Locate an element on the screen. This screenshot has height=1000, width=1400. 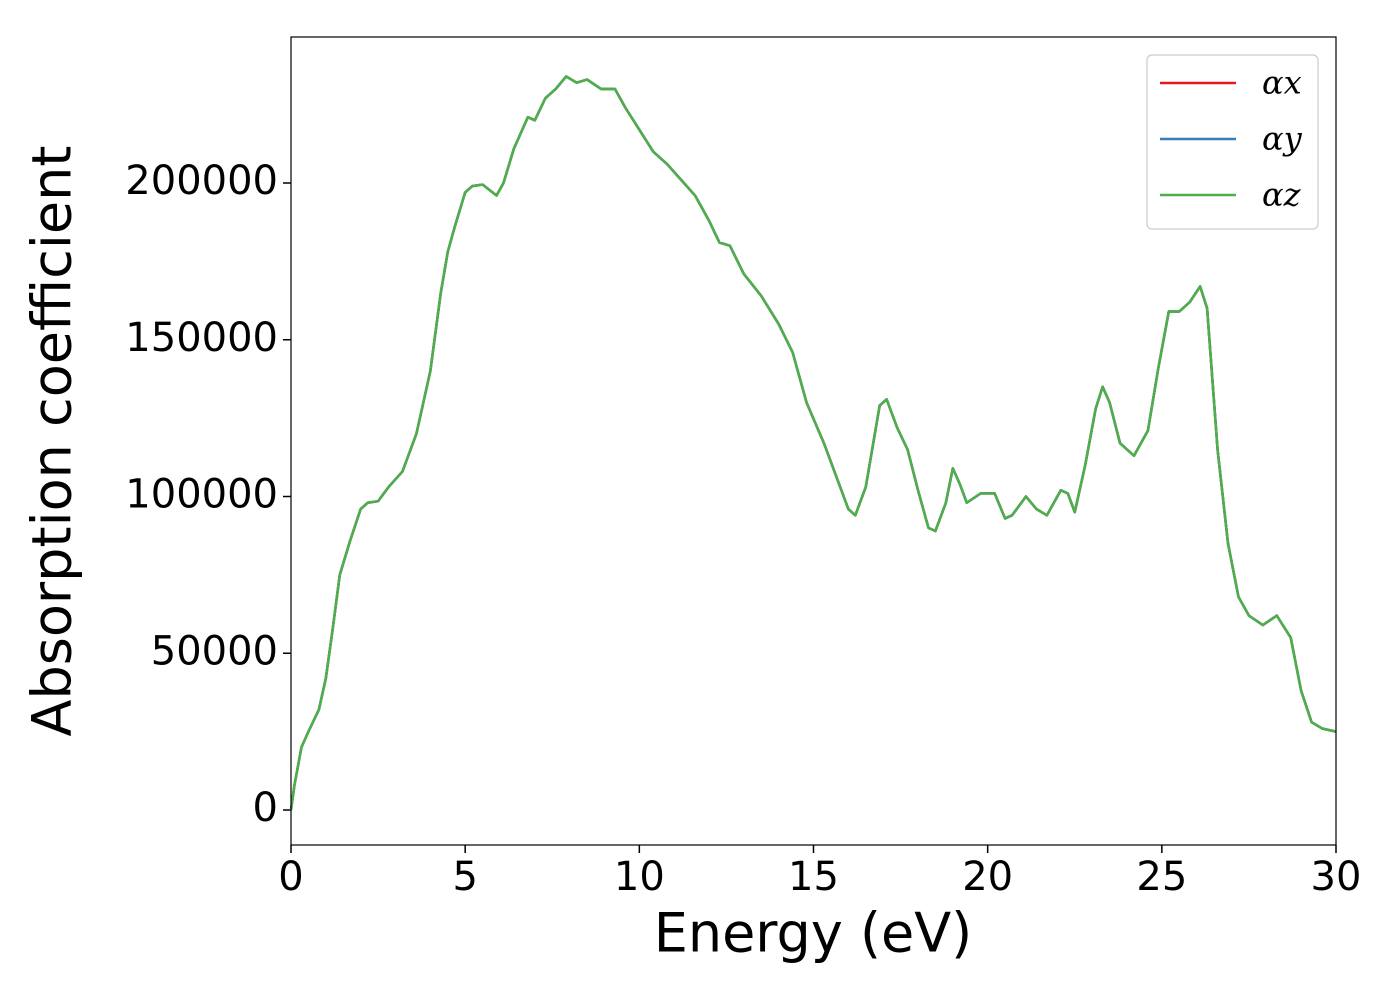
legend-box is located at coordinates (1232, 142).